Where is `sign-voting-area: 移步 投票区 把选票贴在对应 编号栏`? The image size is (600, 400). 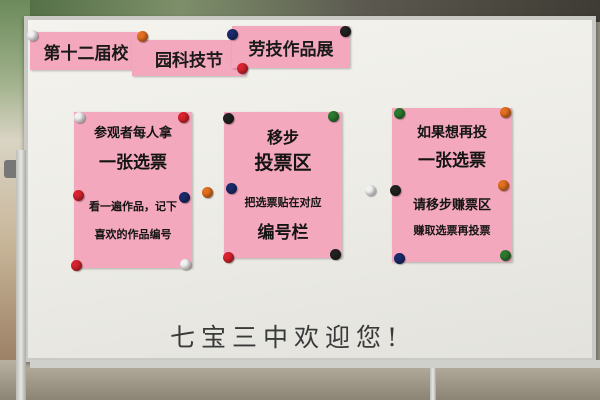 sign-voting-area: 移步 投票区 把选票贴在对应 编号栏 is located at coordinates (283, 185).